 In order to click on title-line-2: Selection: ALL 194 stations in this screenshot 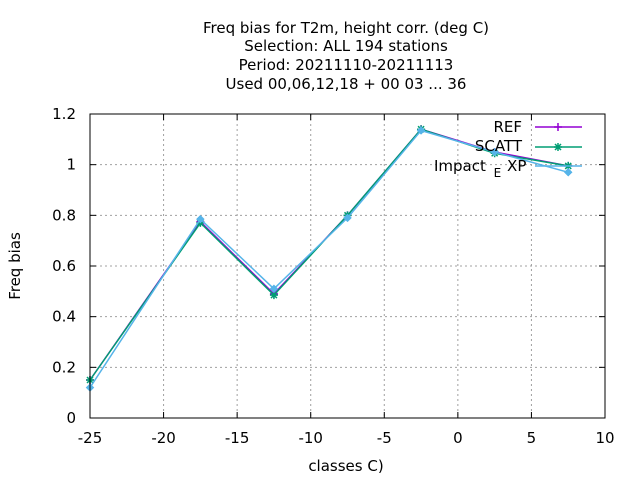, I will do `click(346, 46)`.